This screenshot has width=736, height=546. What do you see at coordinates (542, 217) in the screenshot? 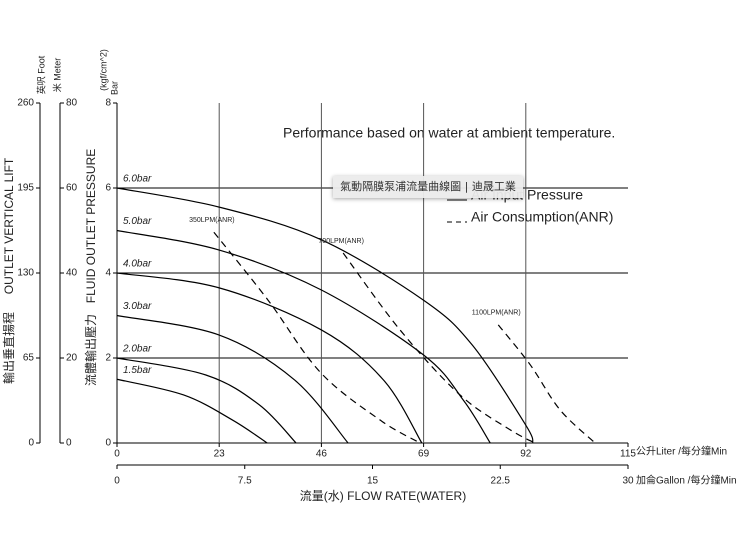
I see `legend-label: Air Consumption(ANR)` at bounding box center [542, 217].